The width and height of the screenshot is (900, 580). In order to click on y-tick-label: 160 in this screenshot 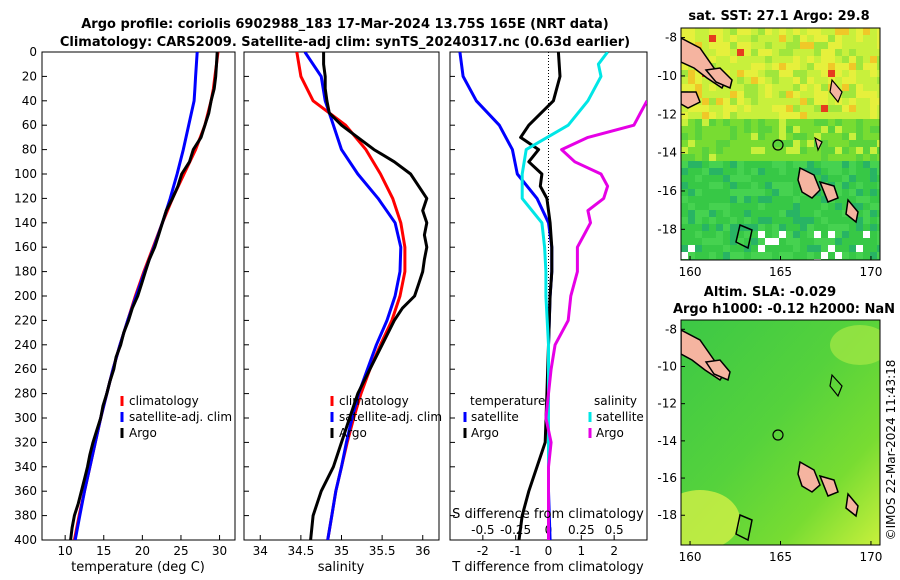, I will do `click(25, 247)`.